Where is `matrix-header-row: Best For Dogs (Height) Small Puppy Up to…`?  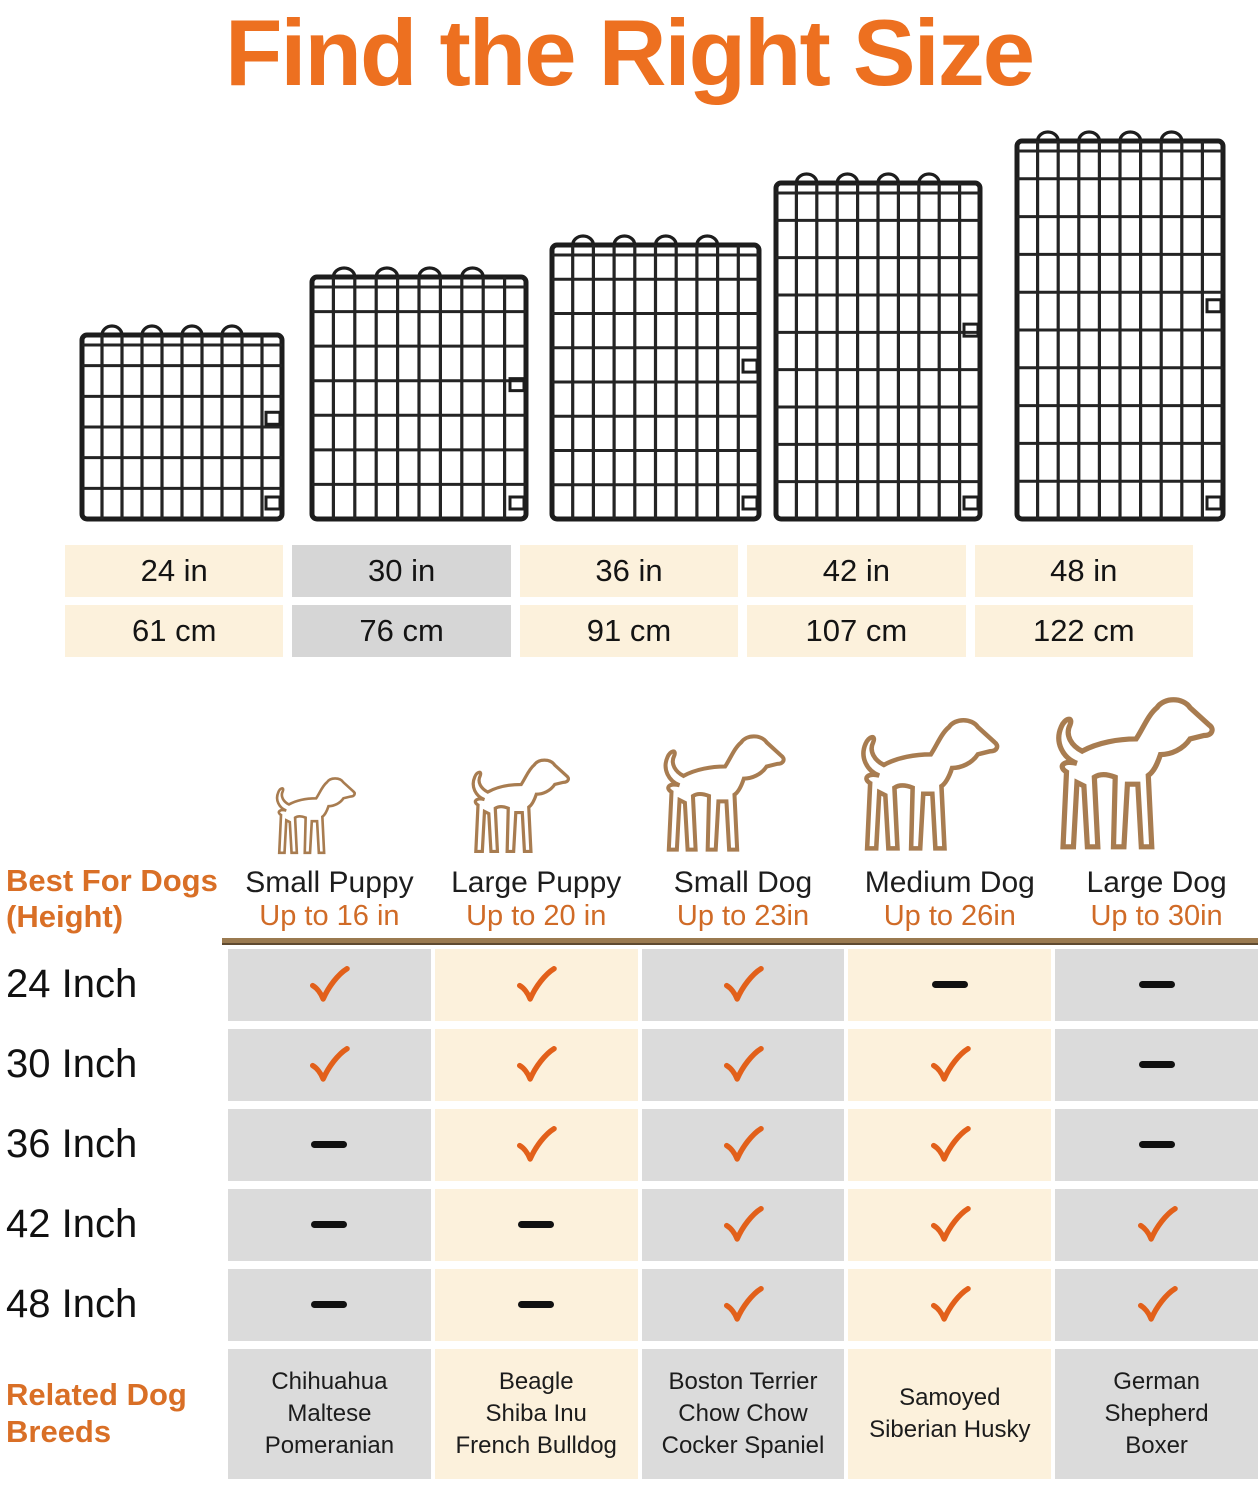 matrix-header-row: Best For Dogs (Height) Small Puppy Up to… is located at coordinates (629, 900).